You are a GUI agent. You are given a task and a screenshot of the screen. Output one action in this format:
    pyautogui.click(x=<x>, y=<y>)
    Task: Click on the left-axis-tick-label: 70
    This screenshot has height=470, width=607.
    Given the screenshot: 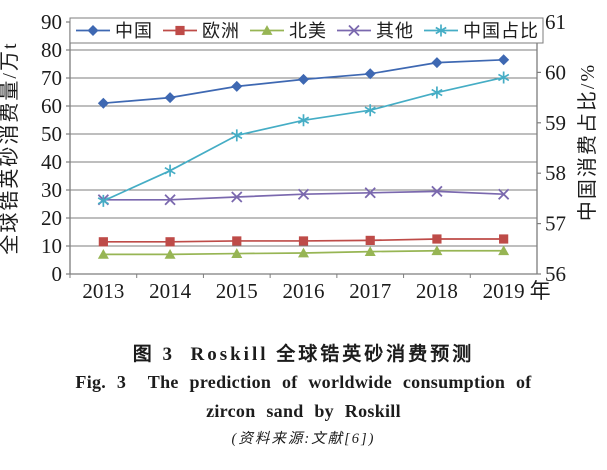 What is the action you would take?
    pyautogui.click(x=51, y=78)
    